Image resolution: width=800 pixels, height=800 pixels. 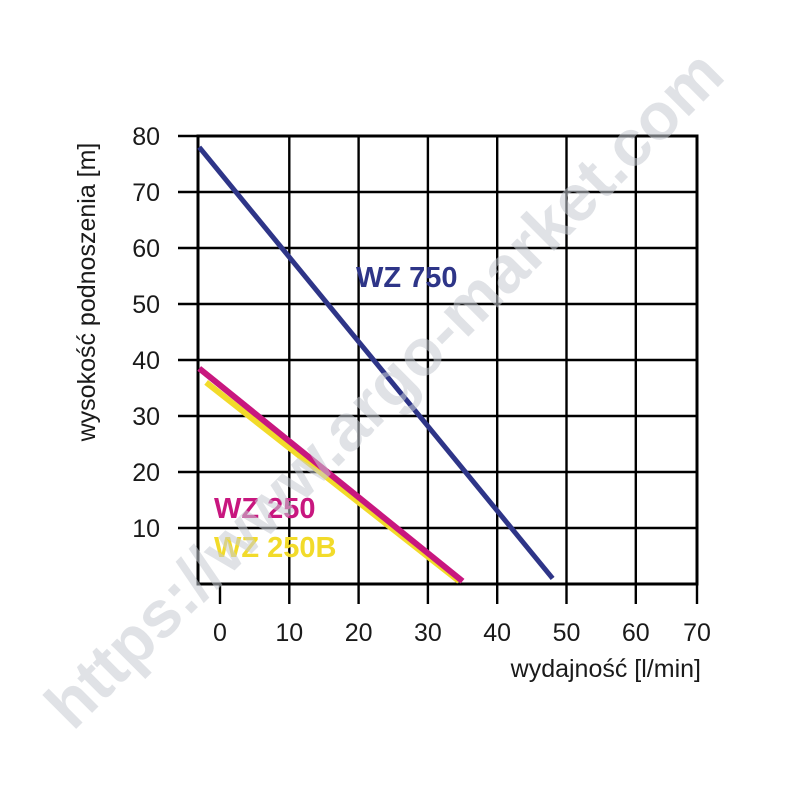 I want to click on series-label-wz750: WZ 750, so click(x=407, y=278).